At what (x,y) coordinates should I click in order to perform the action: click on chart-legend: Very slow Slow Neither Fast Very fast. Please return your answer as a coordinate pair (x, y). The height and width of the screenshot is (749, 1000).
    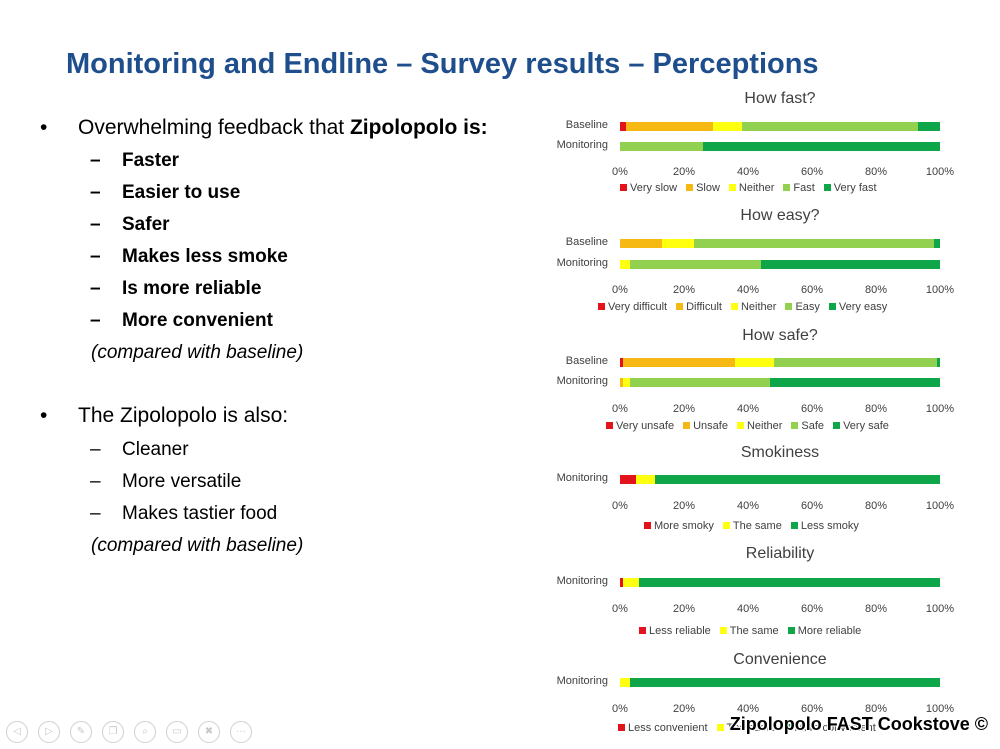
    Looking at the image, I should click on (753, 188).